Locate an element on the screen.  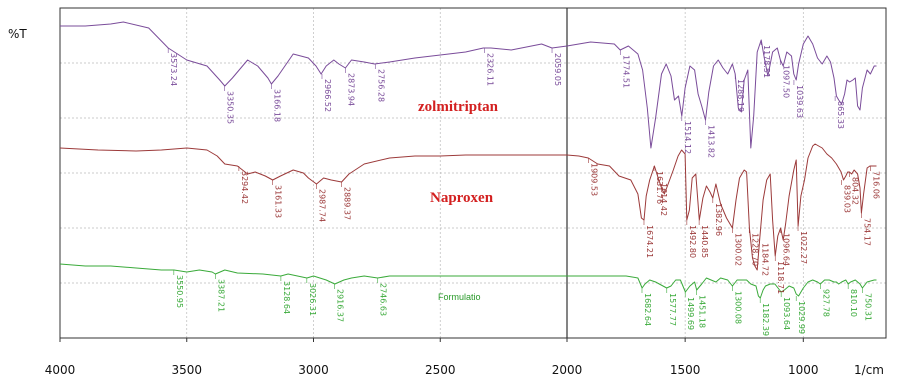
peak-label: 1451.18 is located at coordinates (702, 311).